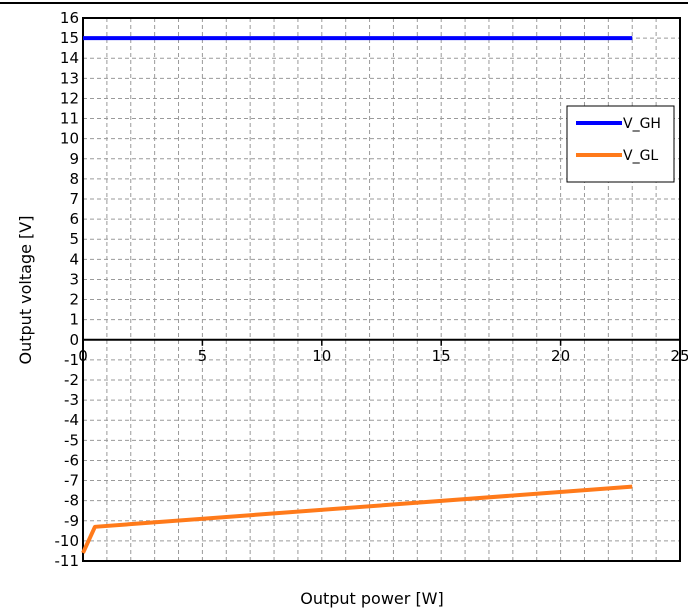 The width and height of the screenshot is (688, 608). Describe the element at coordinates (640, 156) in the screenshot. I see `legend-label-v-gl: V_GL` at that location.